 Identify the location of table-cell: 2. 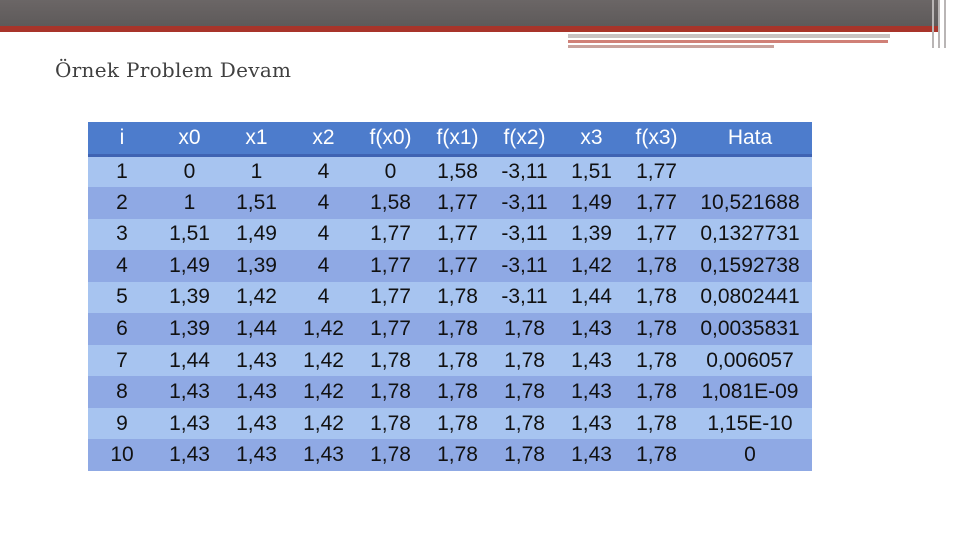
(122, 203).